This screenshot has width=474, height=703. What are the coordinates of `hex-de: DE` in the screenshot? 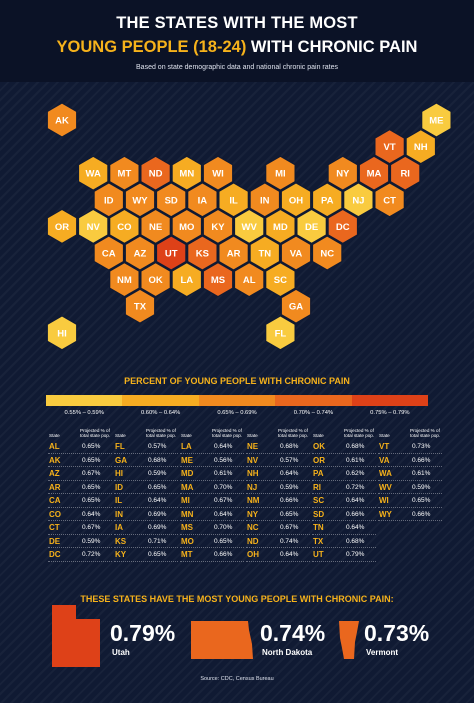 It's located at (311, 226).